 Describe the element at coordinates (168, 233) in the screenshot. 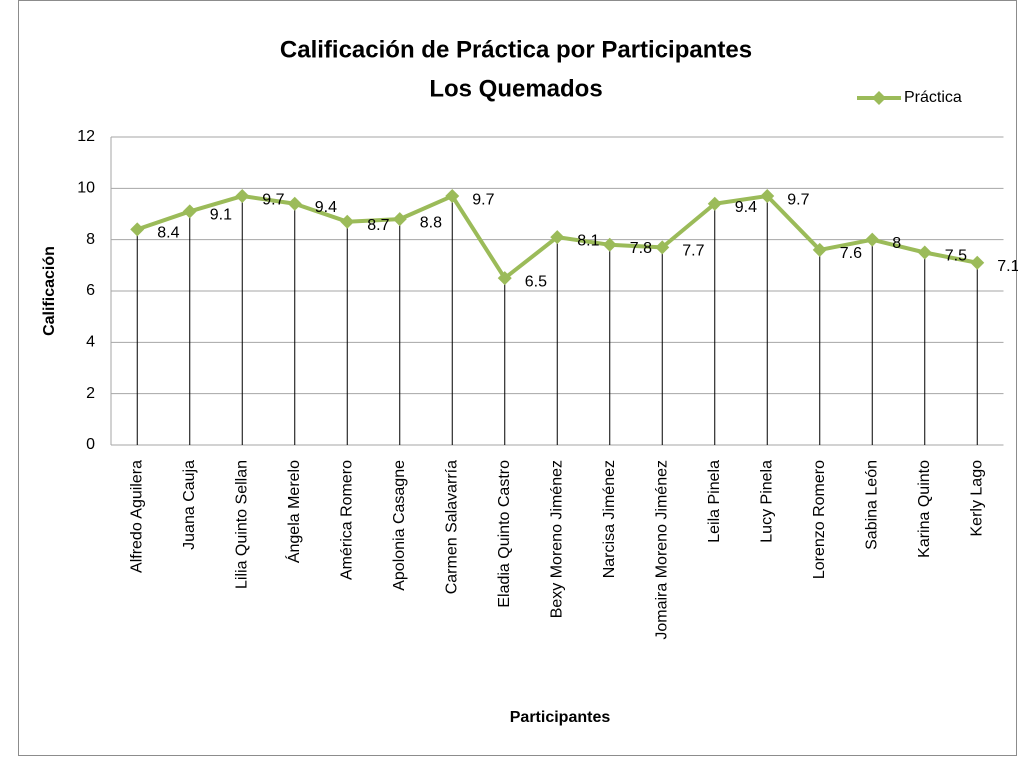

I see `data-label: 8.4` at that location.